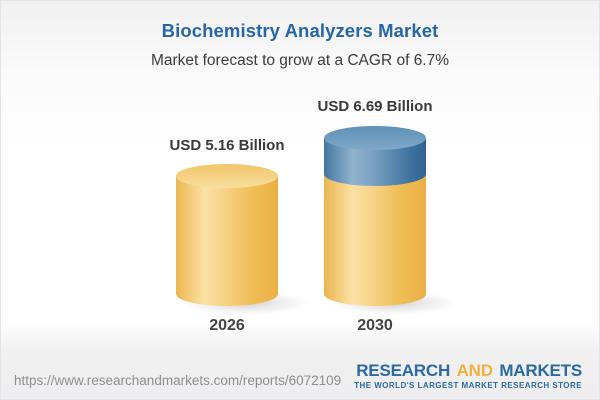  What do you see at coordinates (227, 176) in the screenshot?
I see `bar-2026-cylinder-top` at bounding box center [227, 176].